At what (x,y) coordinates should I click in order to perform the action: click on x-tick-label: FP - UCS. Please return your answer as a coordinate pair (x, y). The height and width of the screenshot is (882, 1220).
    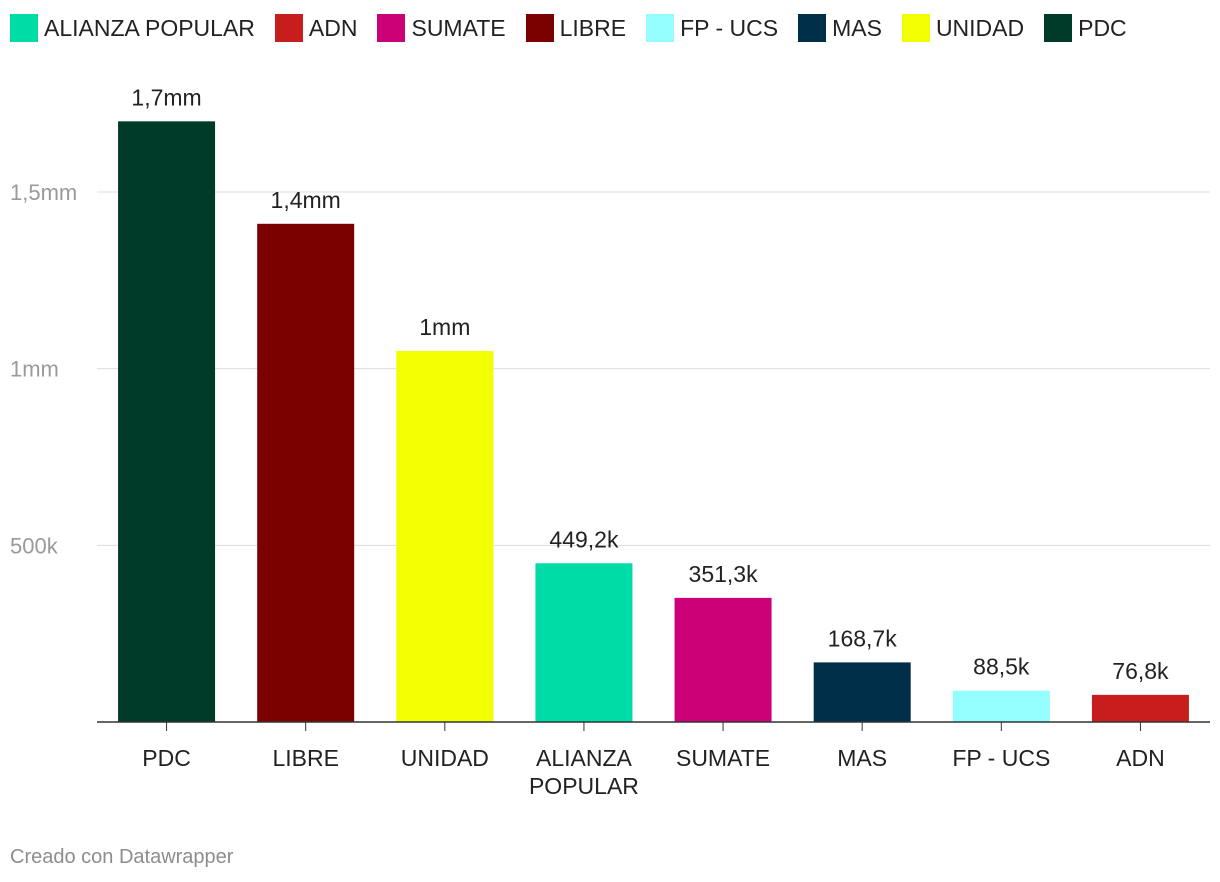
    Looking at the image, I should click on (1001, 758).